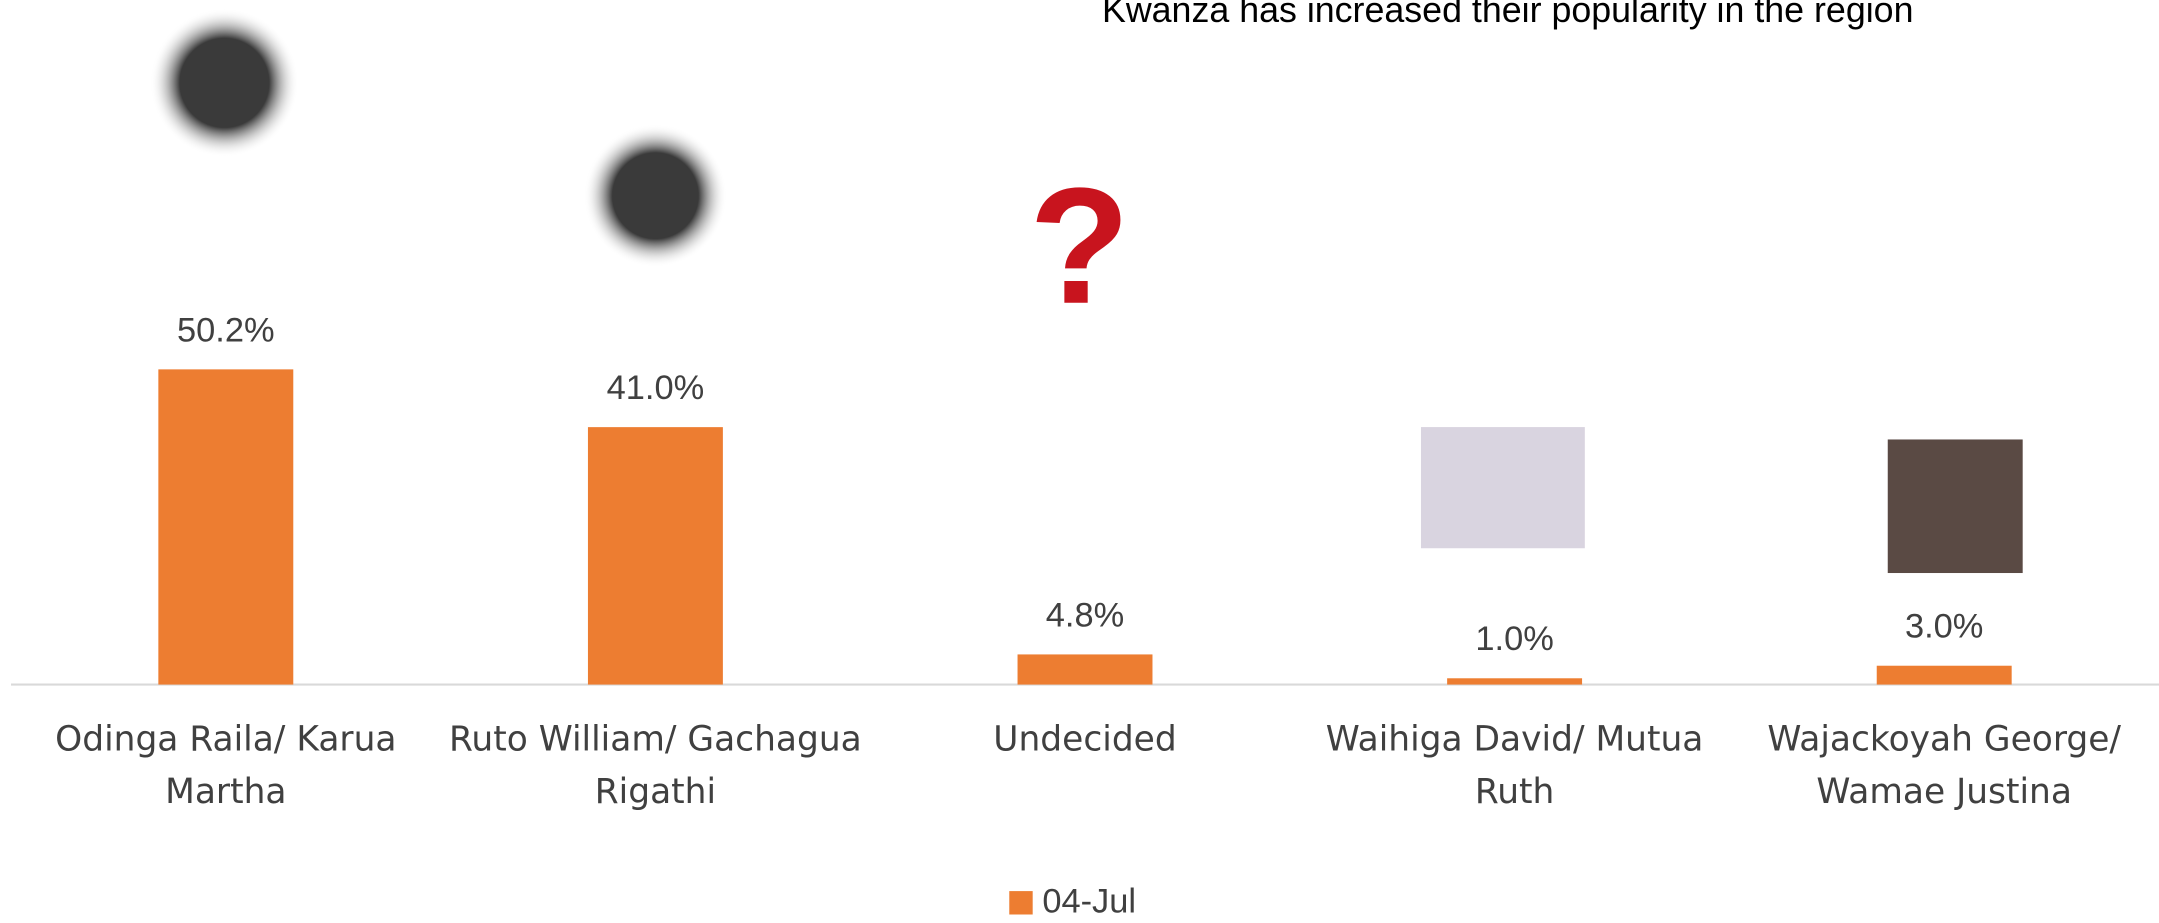 The height and width of the screenshot is (923, 2159). Describe the element at coordinates (1079, 246) in the screenshot. I see `question-icon: ?` at that location.